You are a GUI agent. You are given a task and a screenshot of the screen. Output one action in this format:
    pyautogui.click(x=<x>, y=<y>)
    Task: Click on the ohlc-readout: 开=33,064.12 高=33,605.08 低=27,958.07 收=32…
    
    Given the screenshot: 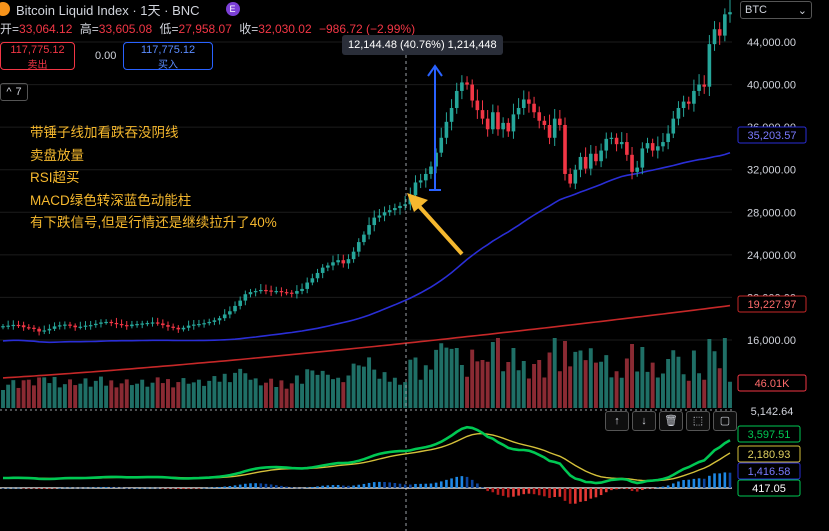 What is the action you would take?
    pyautogui.click(x=208, y=29)
    